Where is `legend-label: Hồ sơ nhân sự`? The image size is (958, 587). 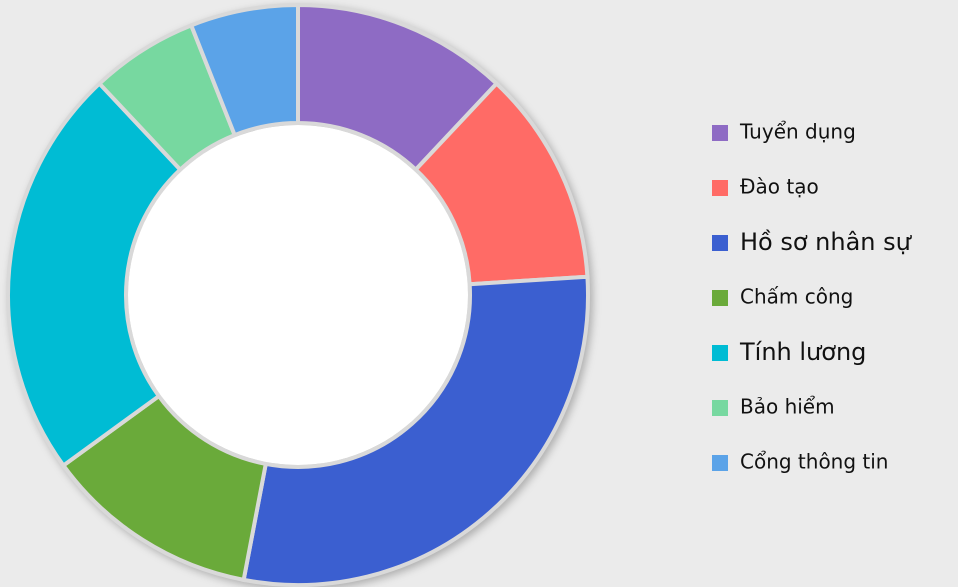
legend-label: Hồ sơ nhân sự is located at coordinates (826, 242).